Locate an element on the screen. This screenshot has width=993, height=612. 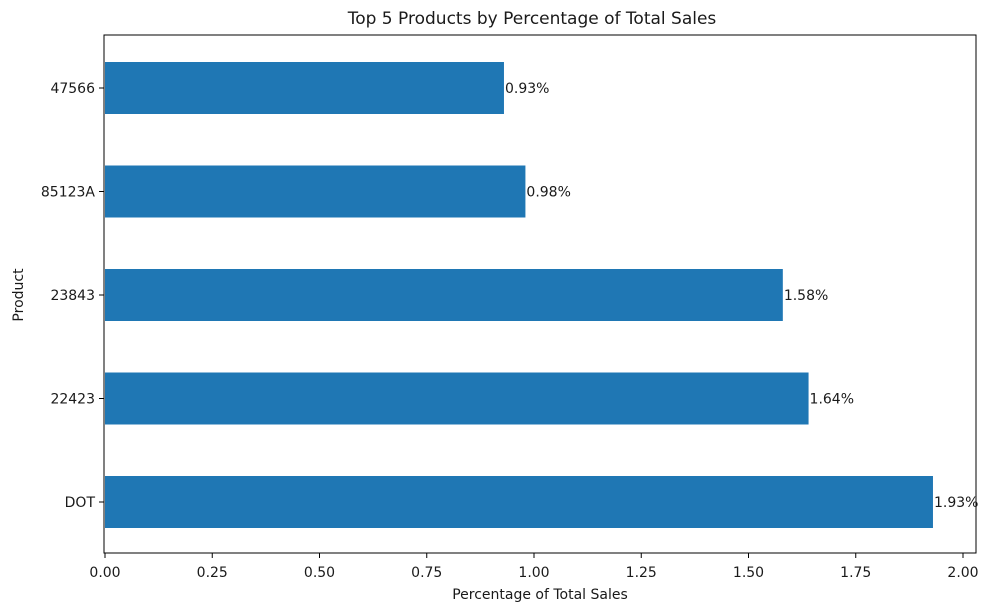
y-tick-label: 47566 is located at coordinates (72, 89).